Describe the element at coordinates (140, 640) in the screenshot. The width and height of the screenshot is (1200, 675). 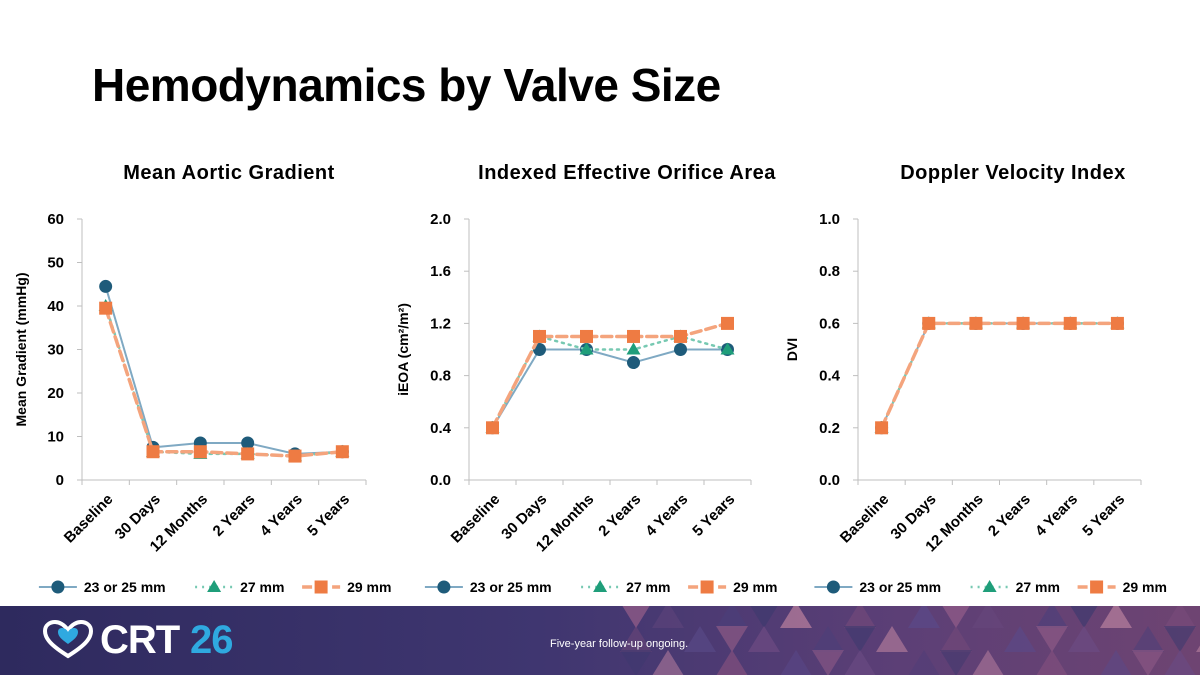
I see `brand-text: CRT` at that location.